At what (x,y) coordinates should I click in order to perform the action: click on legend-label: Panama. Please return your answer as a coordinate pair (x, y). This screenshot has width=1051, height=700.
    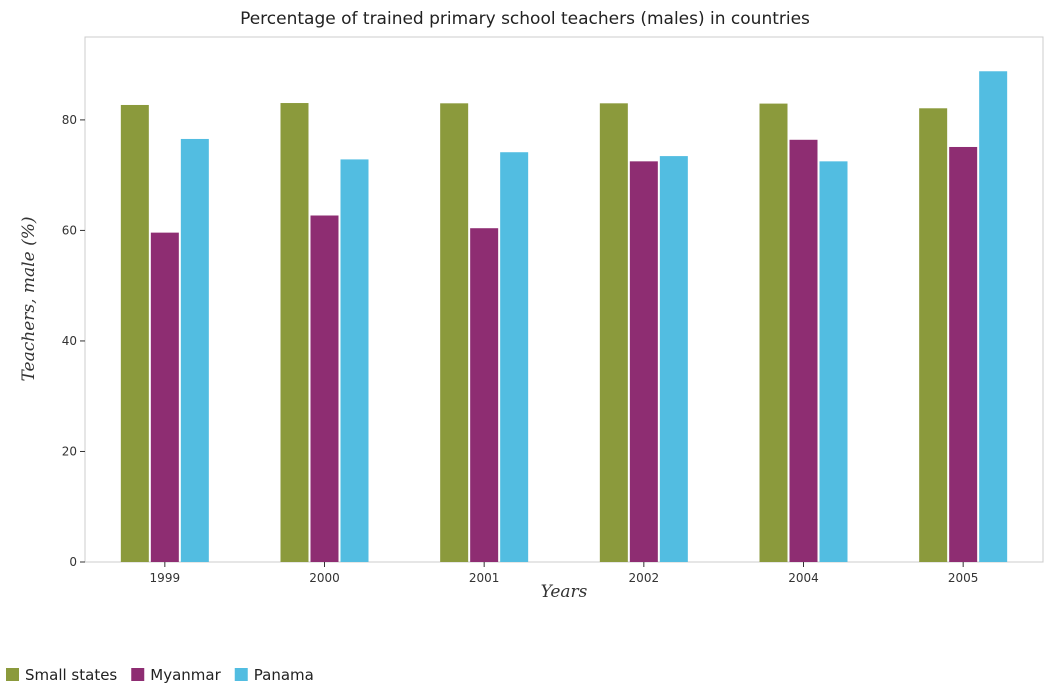
    Looking at the image, I should click on (284, 675).